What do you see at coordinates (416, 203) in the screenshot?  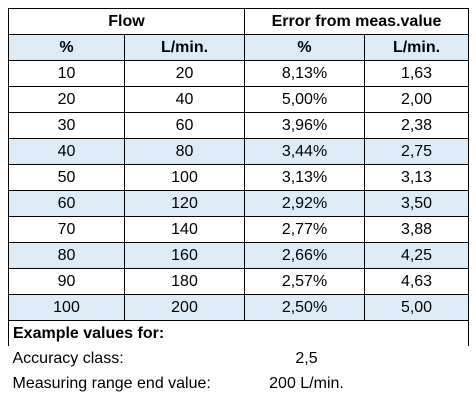 I see `error-lmin-cell: 3,50` at bounding box center [416, 203].